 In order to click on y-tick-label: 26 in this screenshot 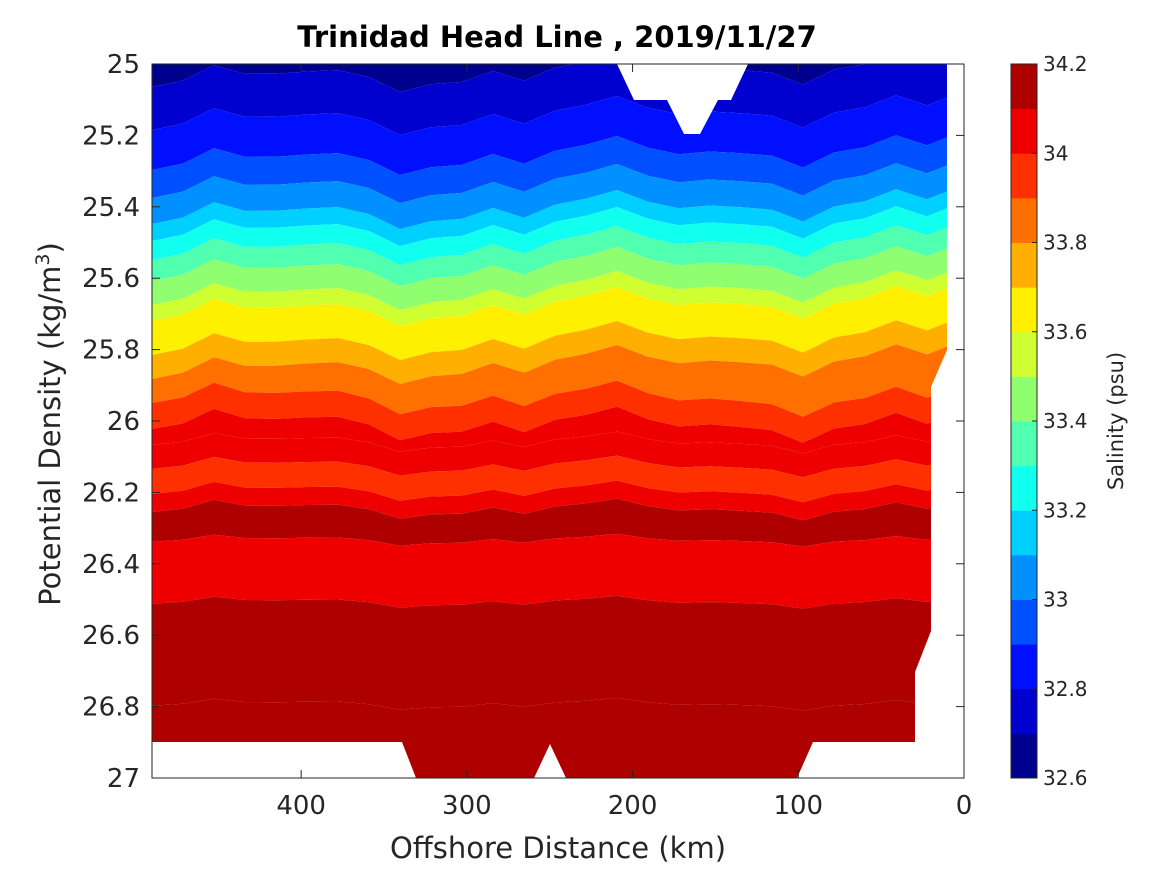, I will do `click(123, 422)`.